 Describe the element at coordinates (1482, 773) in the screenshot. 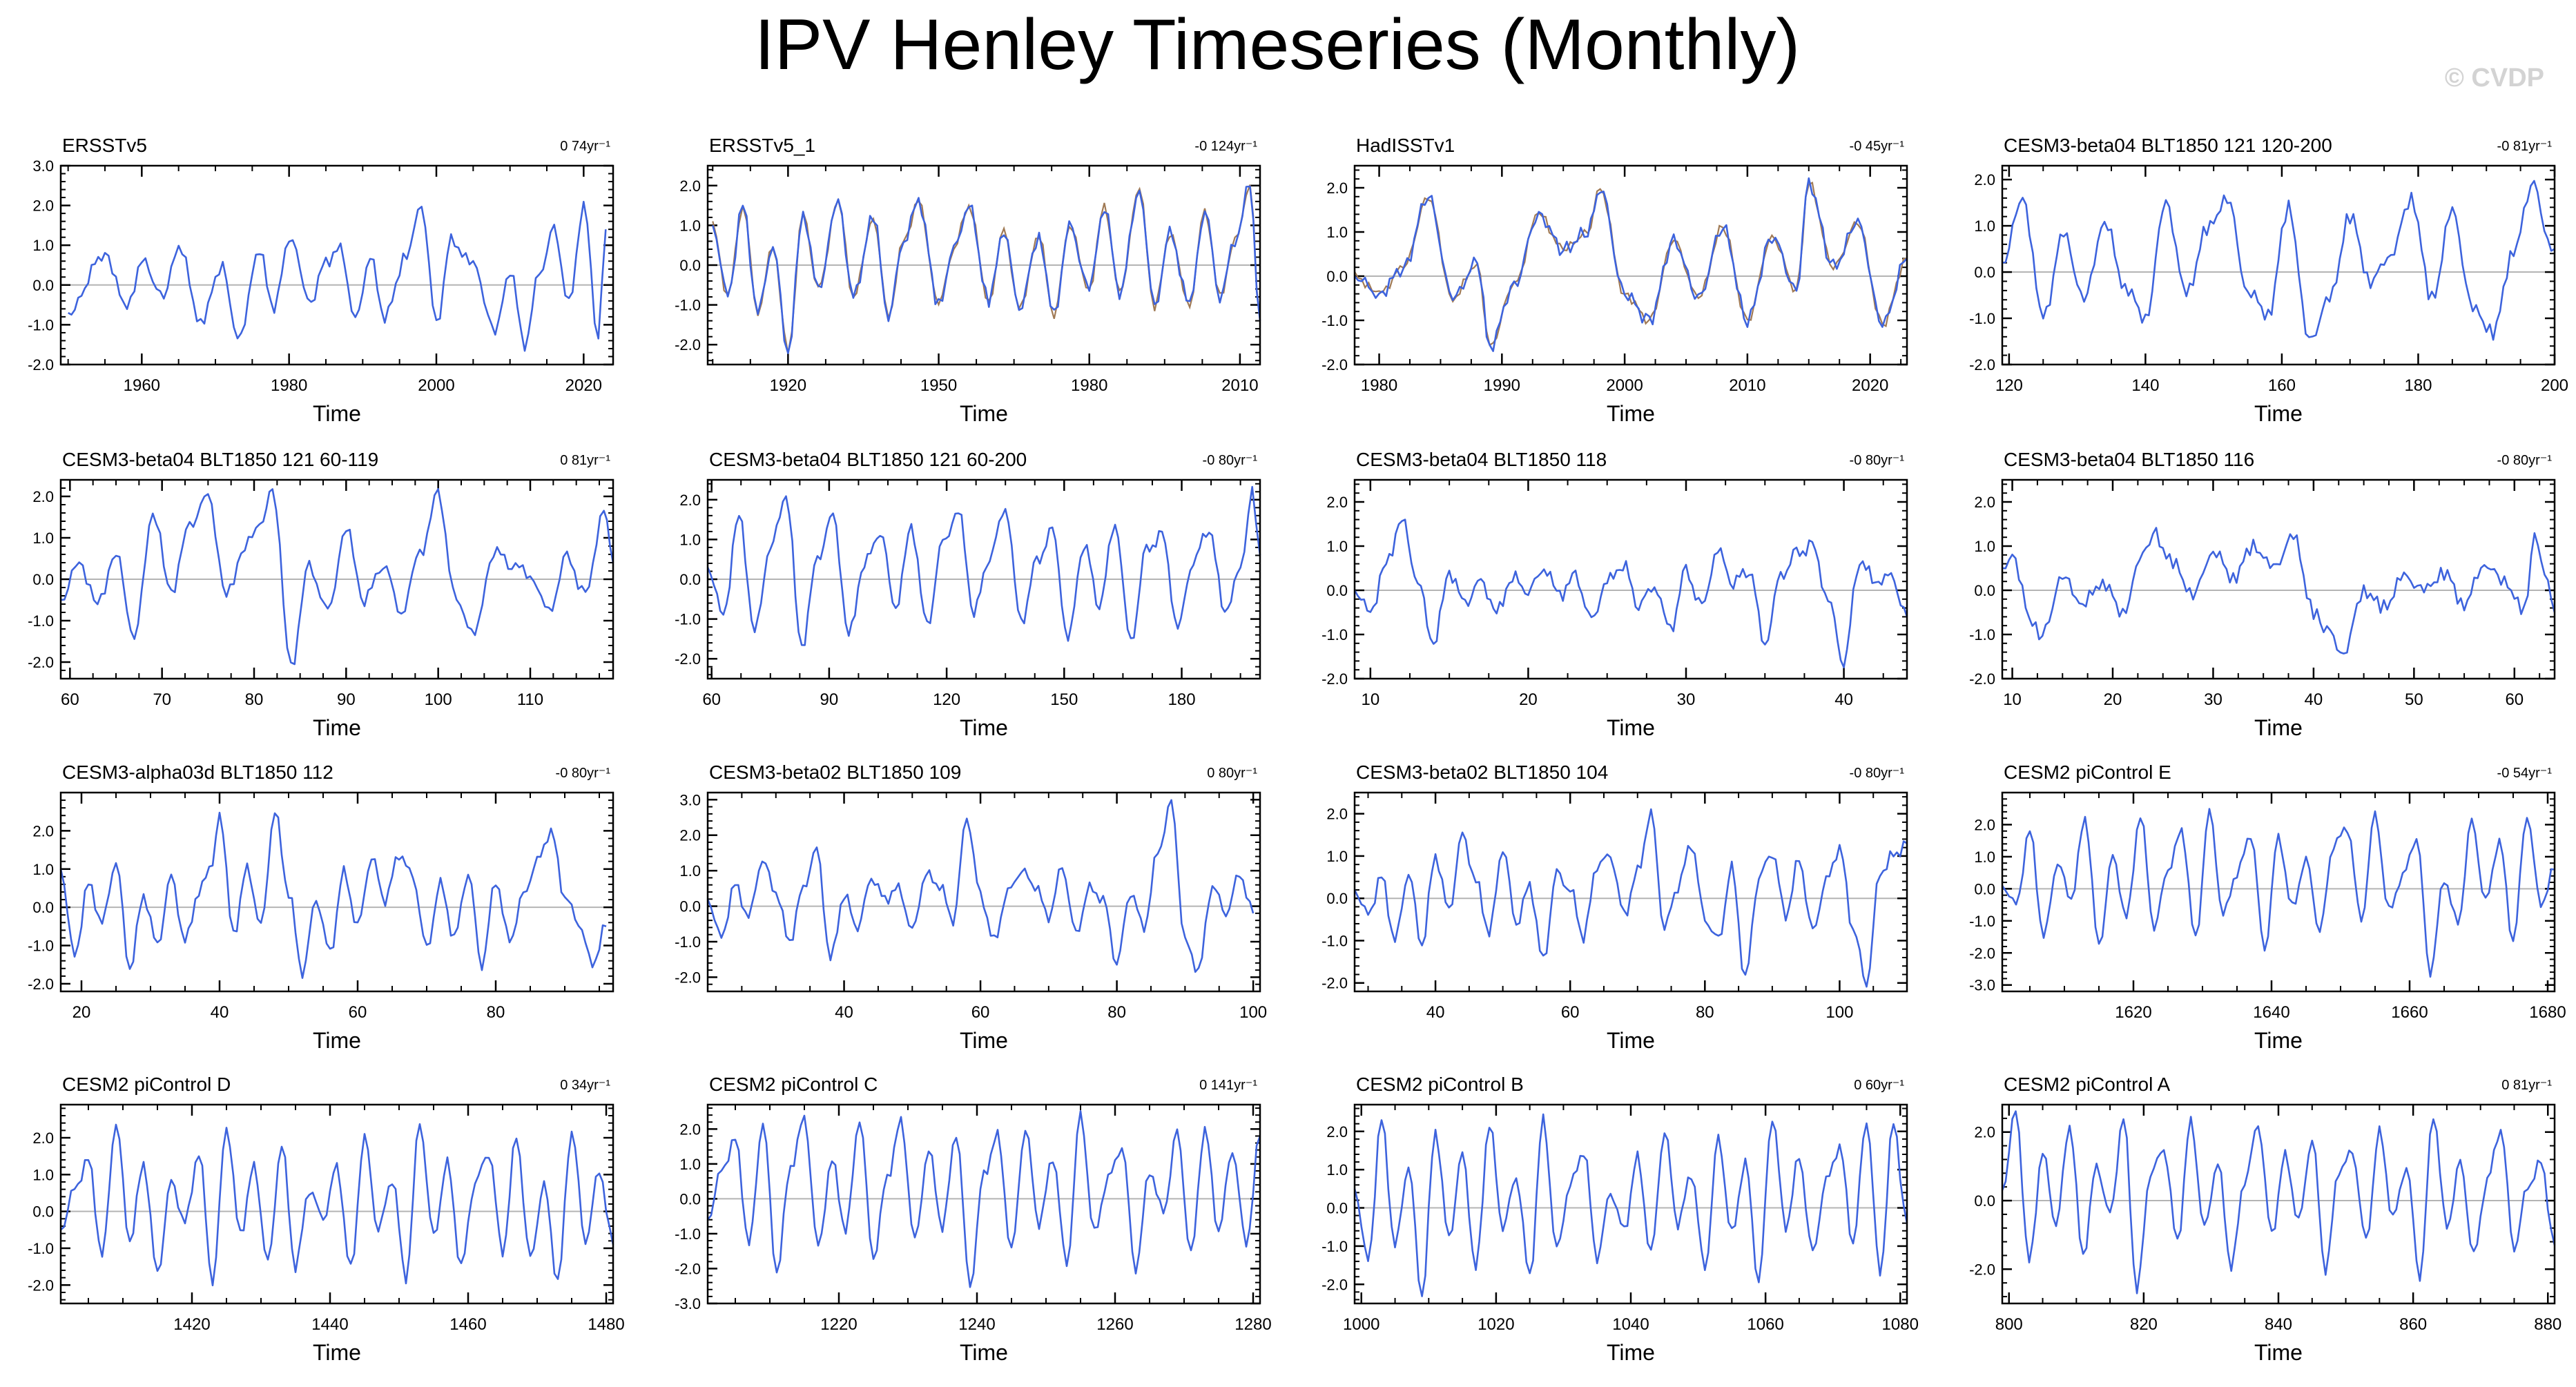

I see `panel-title: CESM3-beta02 BLT1850 104` at that location.